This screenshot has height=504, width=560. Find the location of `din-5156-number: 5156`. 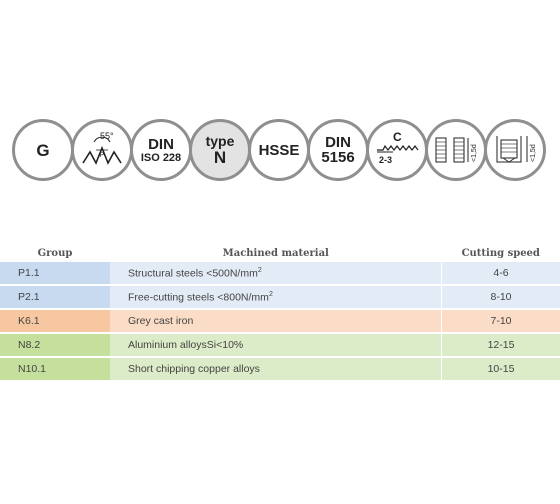

din-5156-number: 5156 is located at coordinates (338, 157).